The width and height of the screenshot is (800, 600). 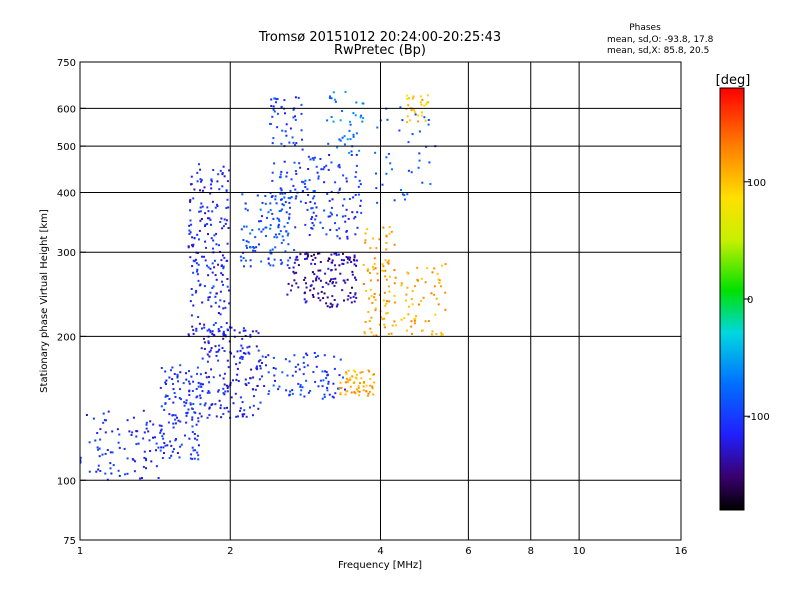 I want to click on colorbar-tick-label: -100, so click(x=758, y=417).